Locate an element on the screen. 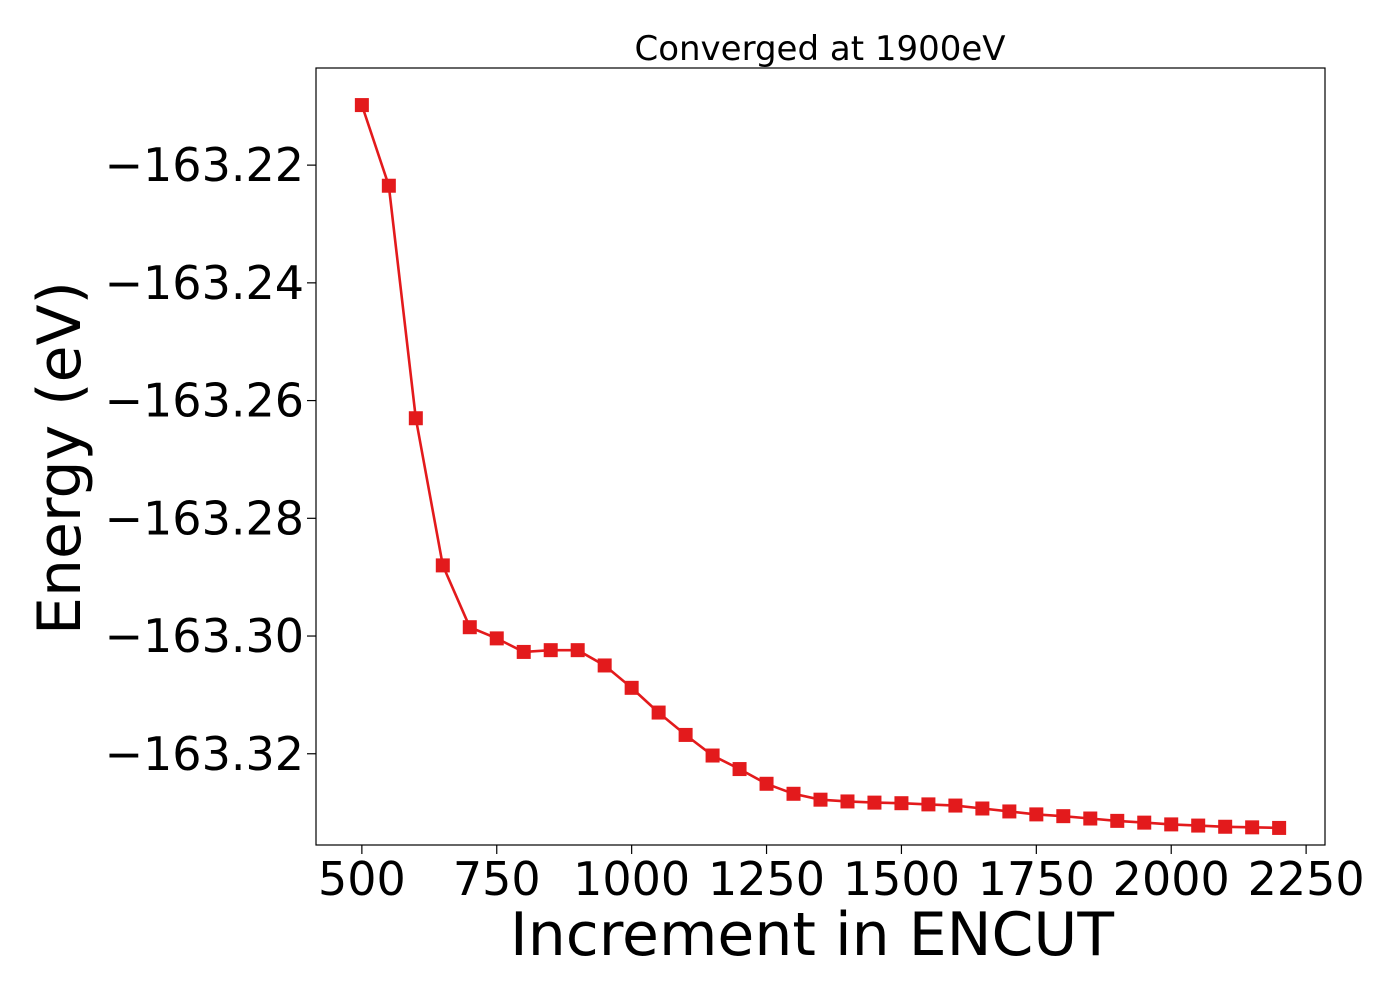 The image size is (1400, 1000). y-axis-label: Energy (eV) is located at coordinates (60, 458).